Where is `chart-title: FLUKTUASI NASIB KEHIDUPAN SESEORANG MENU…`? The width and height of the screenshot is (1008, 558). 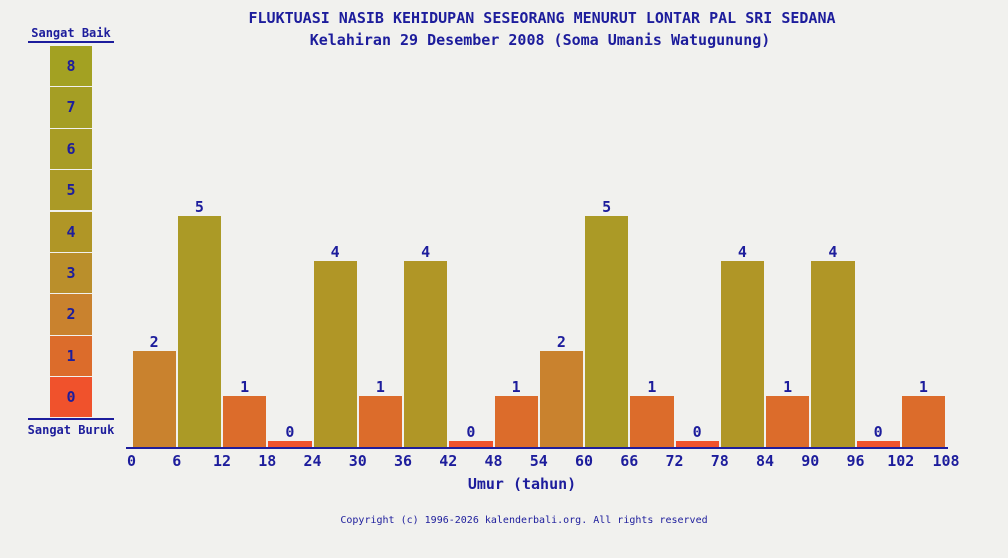
chart-title: FLUKTUASI NASIB KEHIDUPAN SESEORANG MENU… is located at coordinates (542, 18).